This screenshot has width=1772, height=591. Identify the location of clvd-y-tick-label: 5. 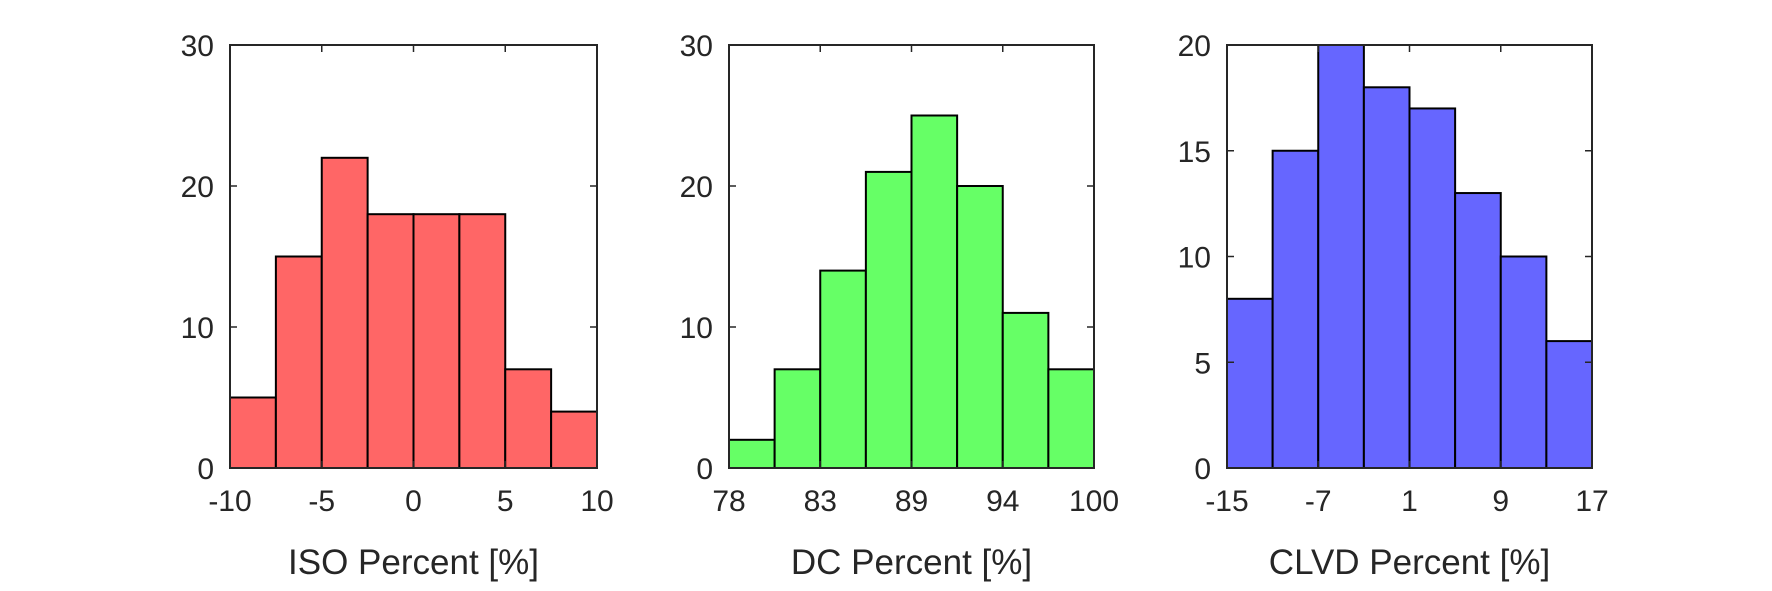
(1202, 363).